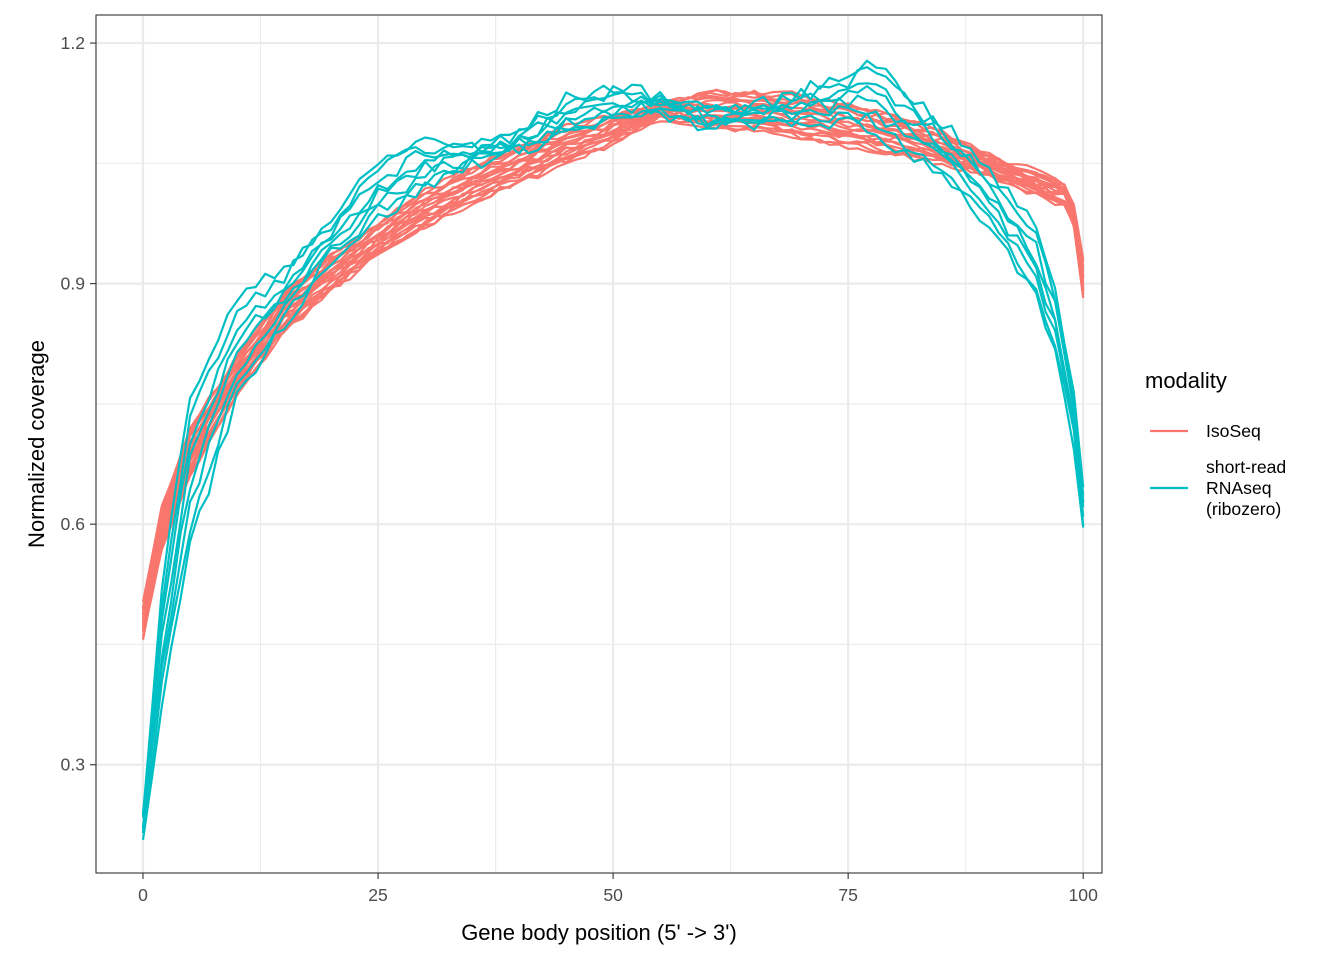  Describe the element at coordinates (73, 524) in the screenshot. I see `y-tick-label: 0.6` at that location.